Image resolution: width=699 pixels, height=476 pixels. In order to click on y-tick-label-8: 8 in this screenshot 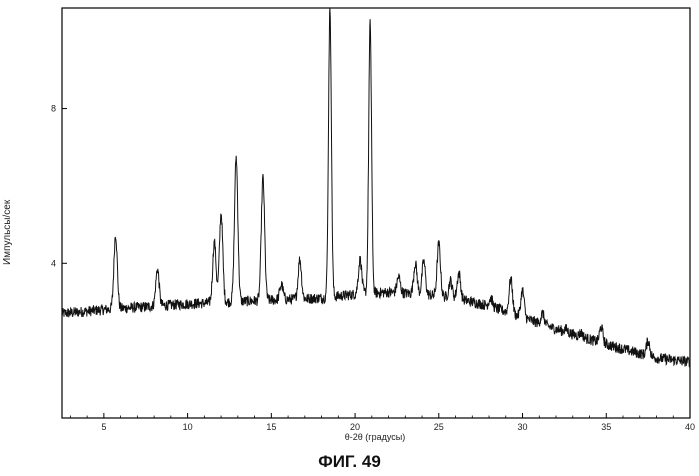, I will do `click(53, 109)`.